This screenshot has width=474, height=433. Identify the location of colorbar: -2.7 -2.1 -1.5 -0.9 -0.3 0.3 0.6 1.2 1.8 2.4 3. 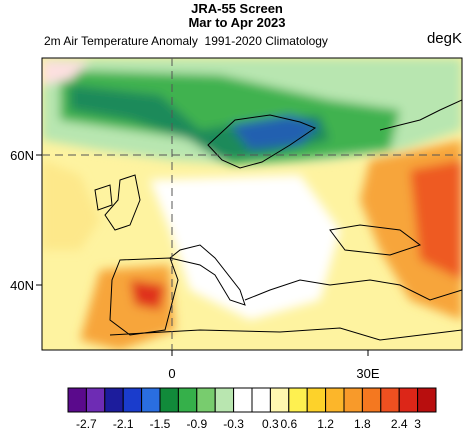
(252, 409).